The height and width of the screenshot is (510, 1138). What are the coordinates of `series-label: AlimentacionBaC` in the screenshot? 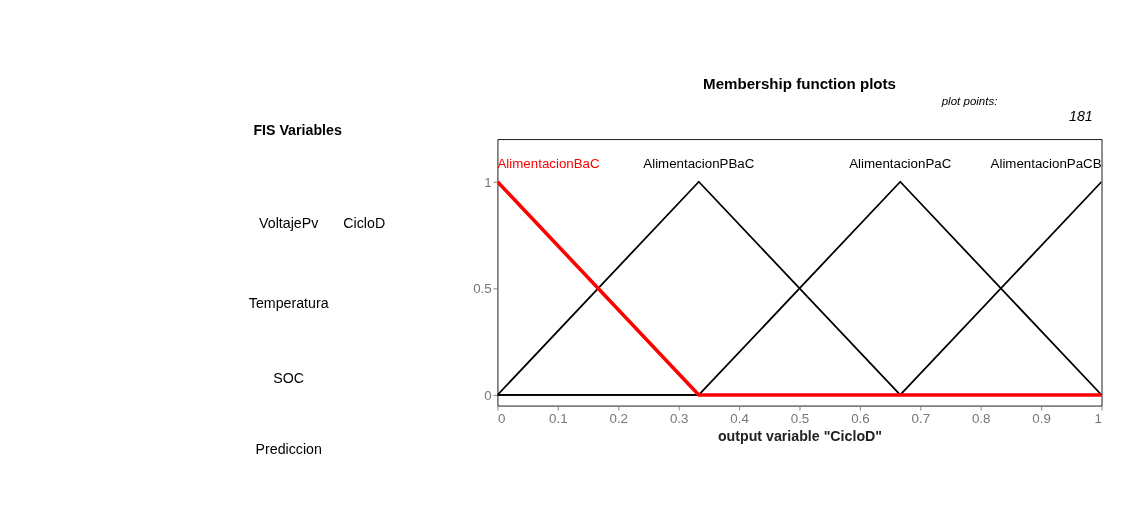 It's located at (548, 164).